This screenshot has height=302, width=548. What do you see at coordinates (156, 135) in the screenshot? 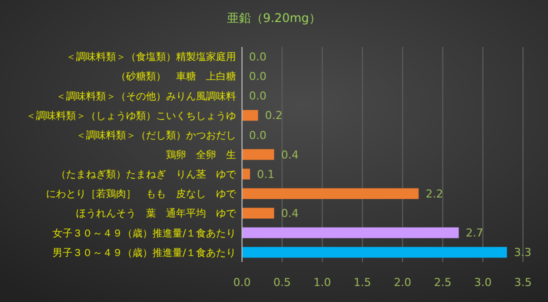
I see `y-tick-label: ＜調味料類＞（だし類）かつおだし` at bounding box center [156, 135].